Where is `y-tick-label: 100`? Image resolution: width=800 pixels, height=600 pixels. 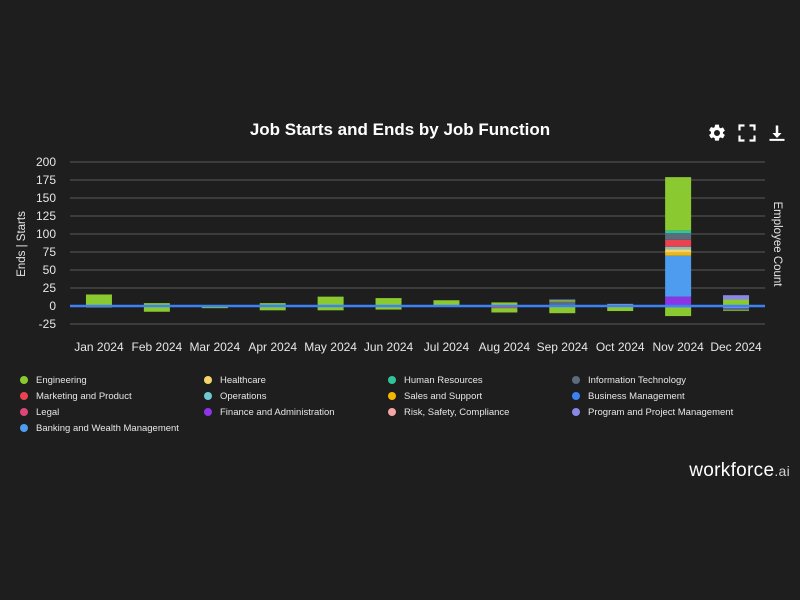 y-tick-label: 100 is located at coordinates (46, 234).